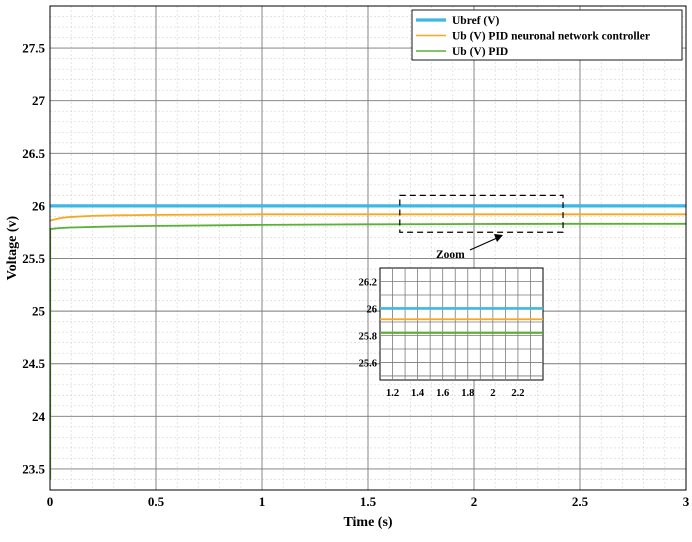  Describe the element at coordinates (368, 501) in the screenshot. I see `x-tick-label: 1.5` at that location.